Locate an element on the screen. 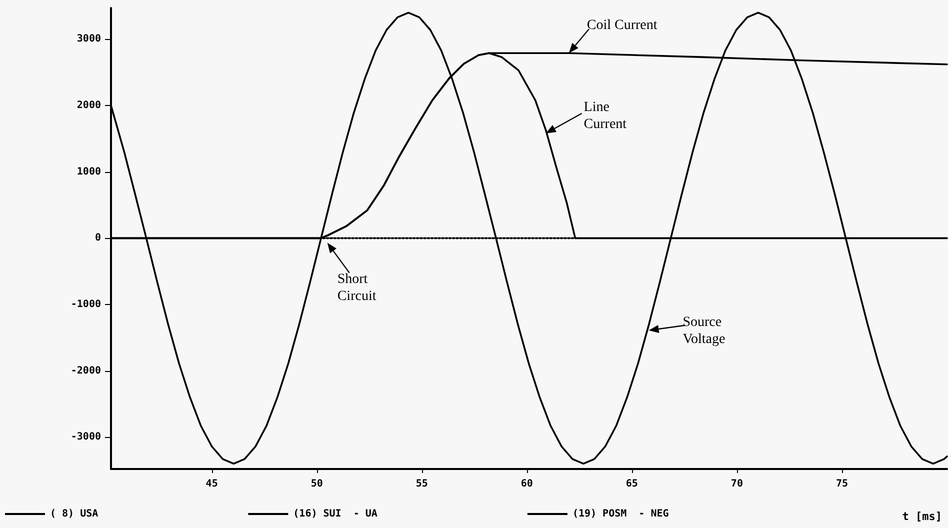 The height and width of the screenshot is (528, 948). y-tick-label: -1000 is located at coordinates (85, 304).